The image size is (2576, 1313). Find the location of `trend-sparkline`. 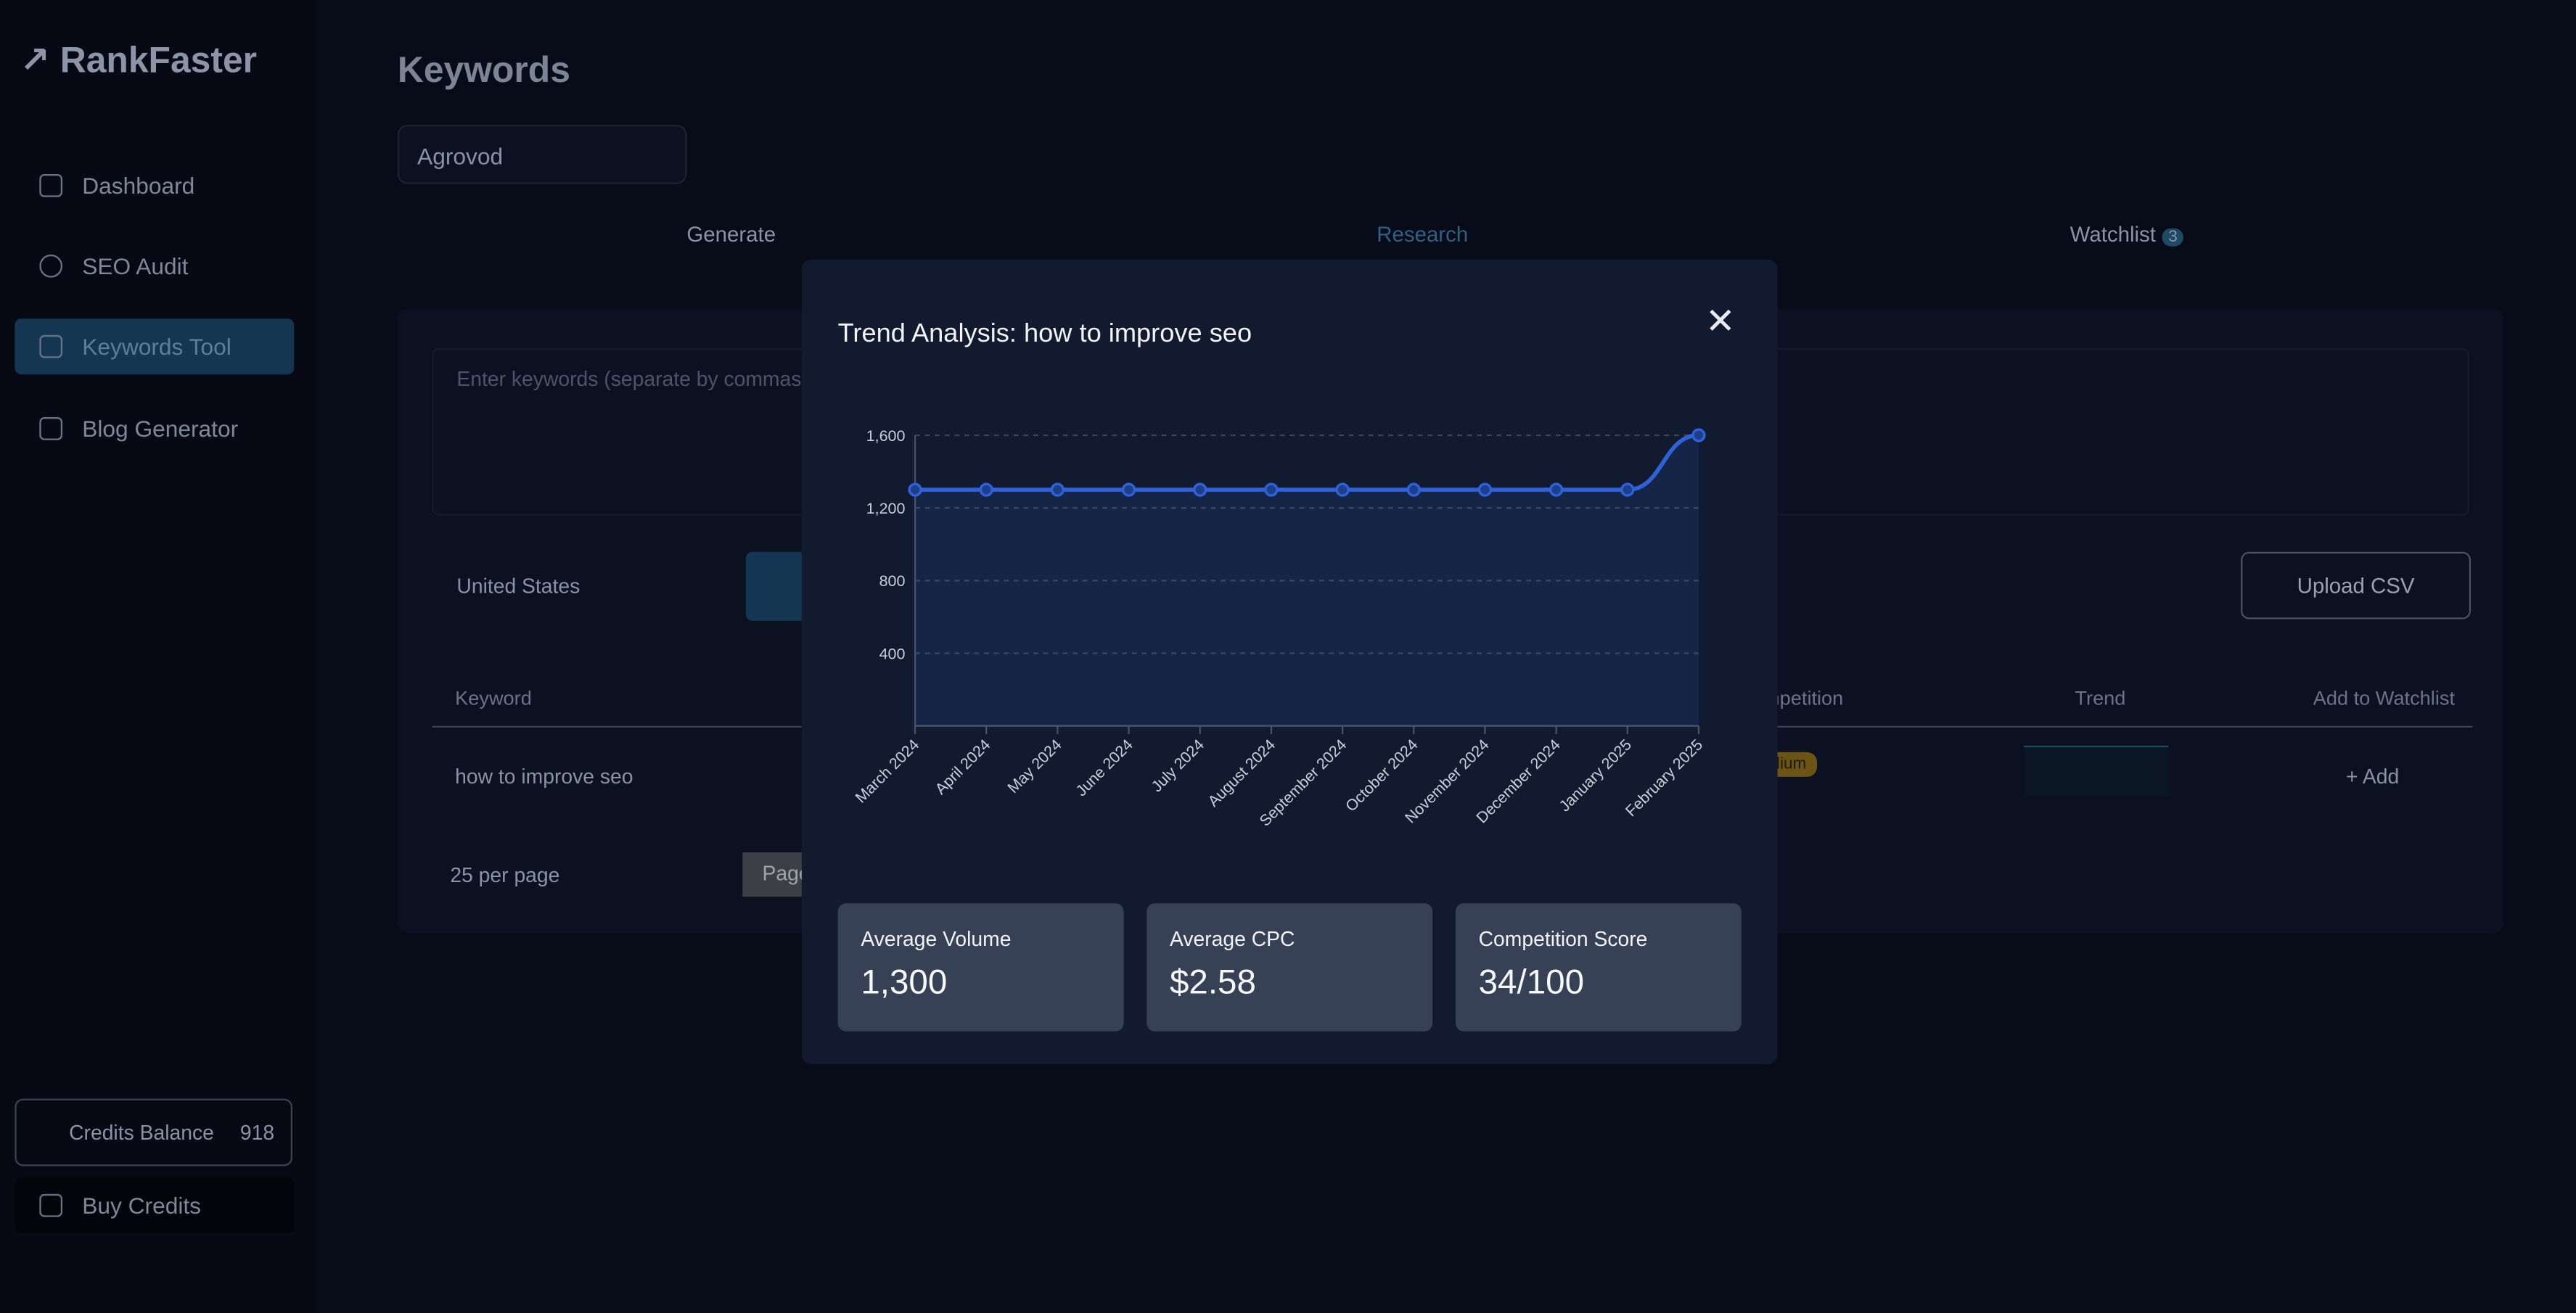

trend-sparkline is located at coordinates (2096, 771).